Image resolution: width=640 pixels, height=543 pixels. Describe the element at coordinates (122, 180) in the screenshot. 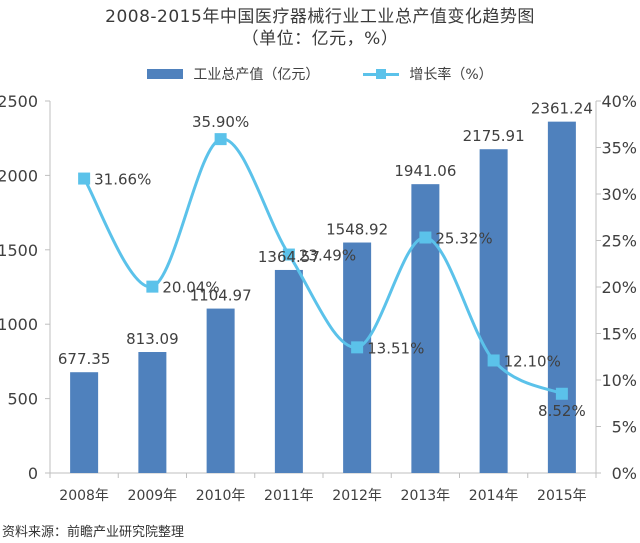

I see `line-value-label: 31.66%` at that location.